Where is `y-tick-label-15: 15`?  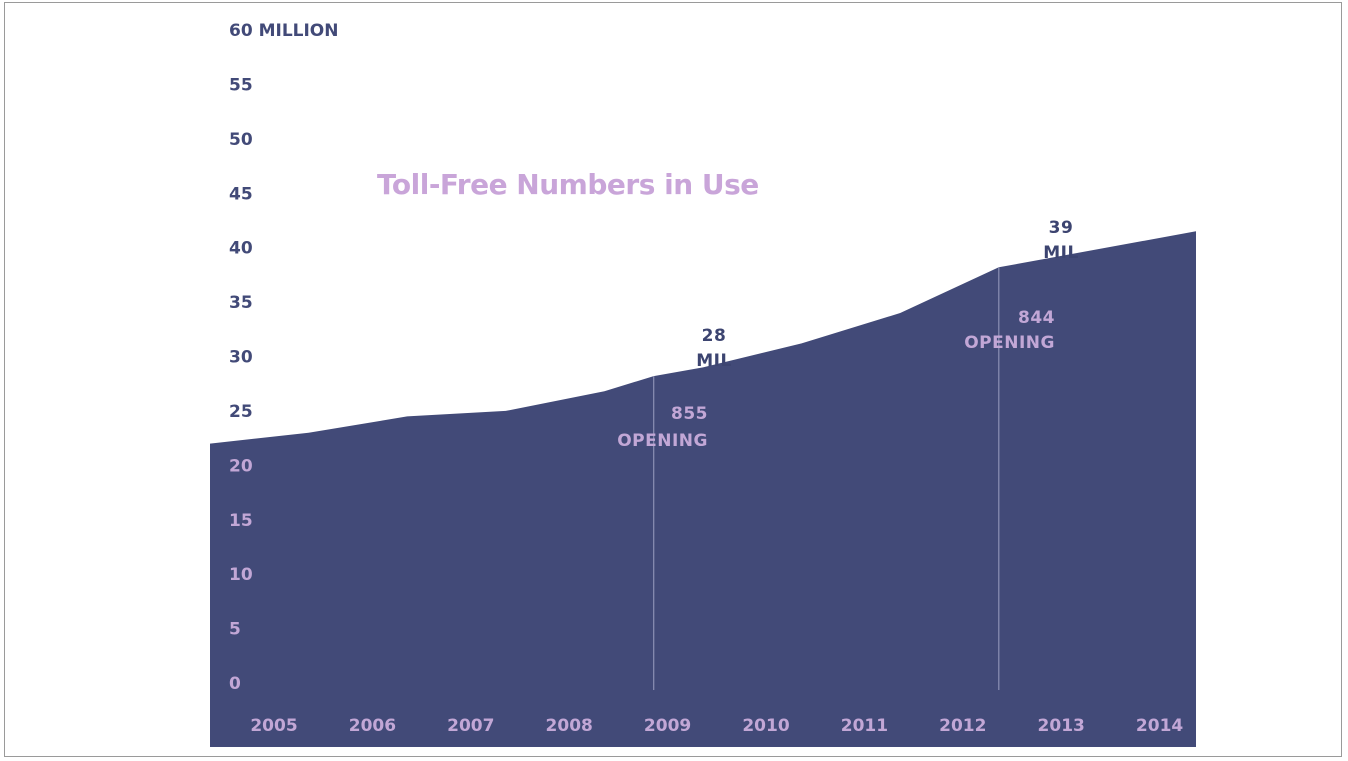
y-tick-label-15: 15 is located at coordinates (241, 521).